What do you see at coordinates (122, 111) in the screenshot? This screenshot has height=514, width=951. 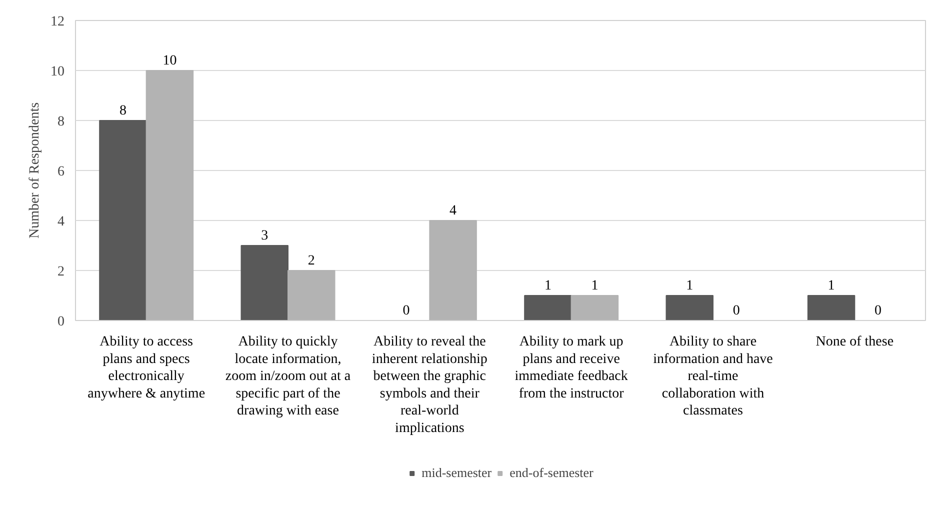 I see `data-label: 8` at bounding box center [122, 111].